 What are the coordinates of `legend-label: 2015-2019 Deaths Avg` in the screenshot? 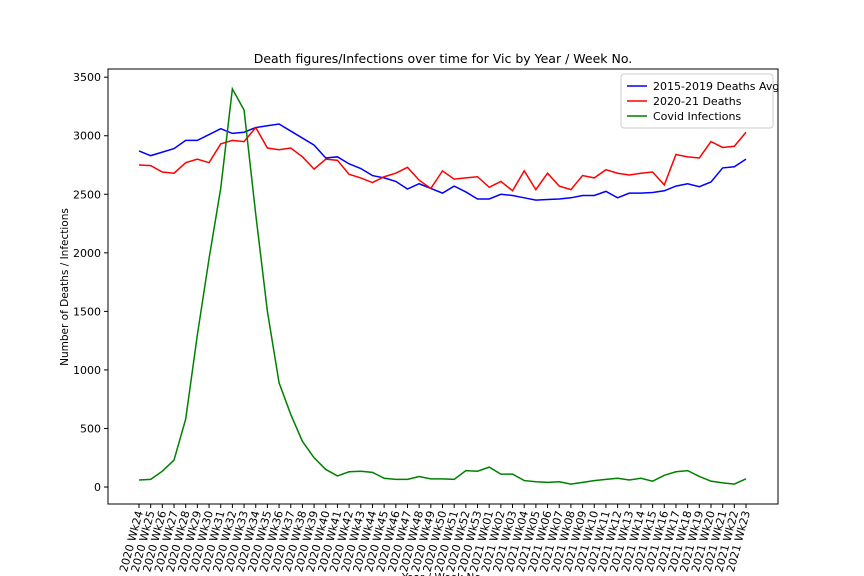 It's located at (716, 86).